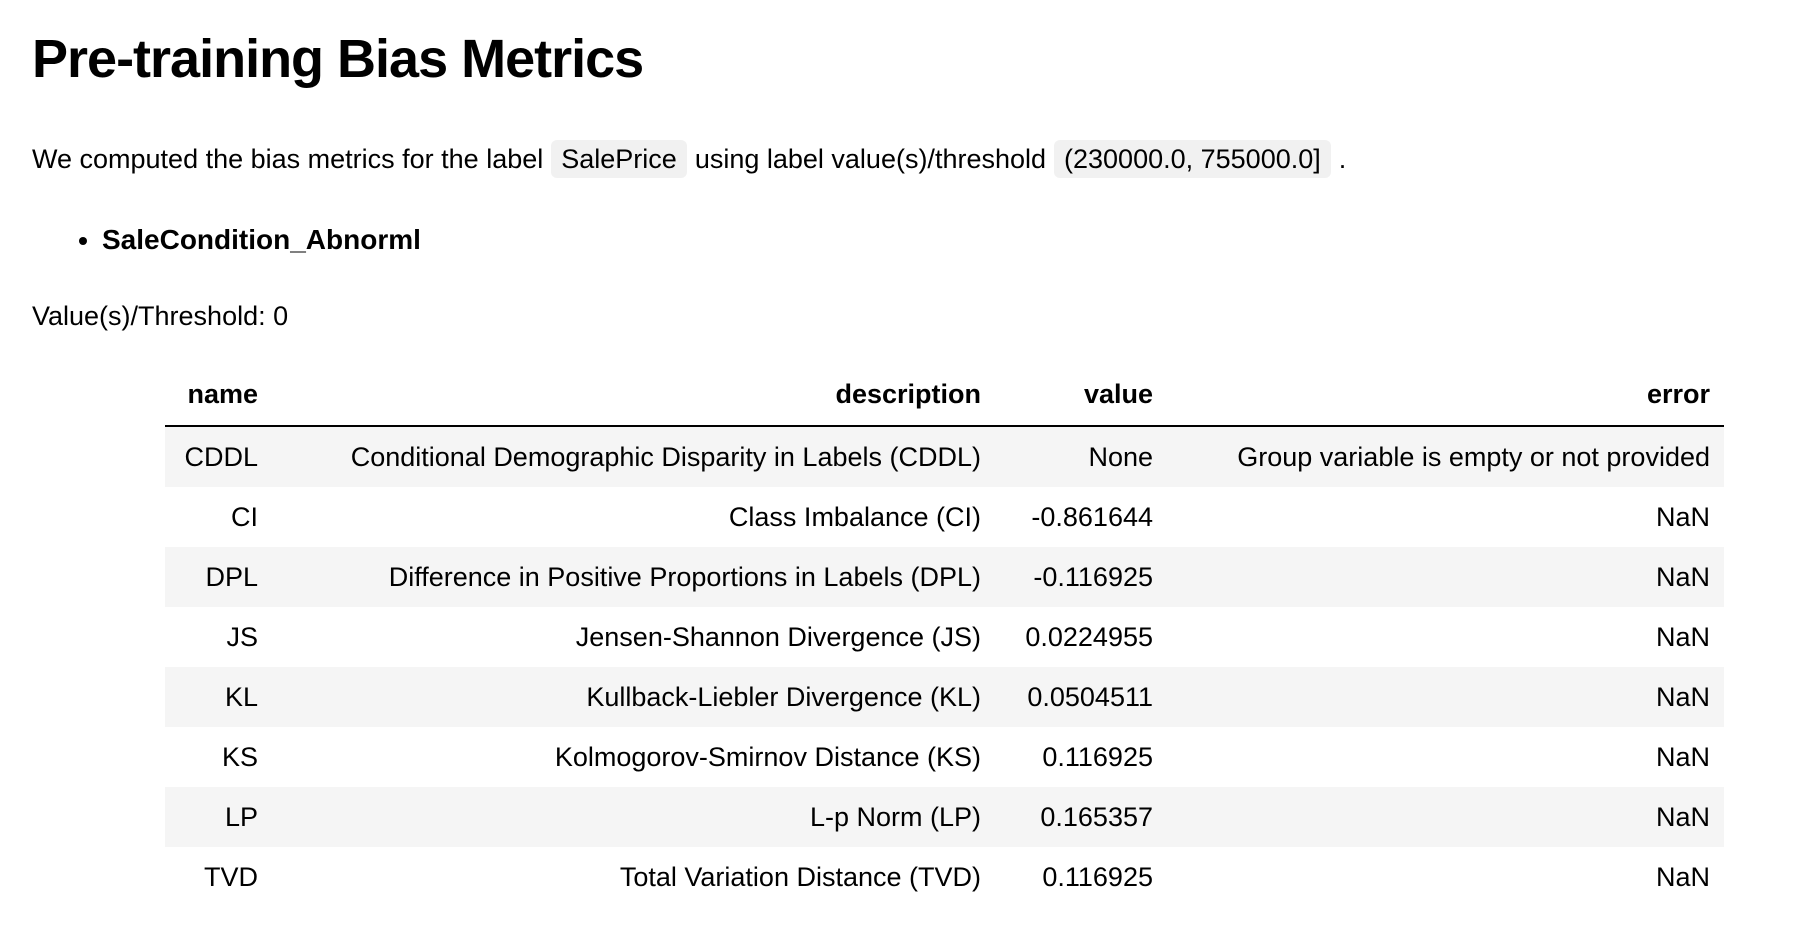 The image size is (1812, 942). What do you see at coordinates (261, 240) in the screenshot?
I see `facet-name: SaleCondition_Abnorml` at bounding box center [261, 240].